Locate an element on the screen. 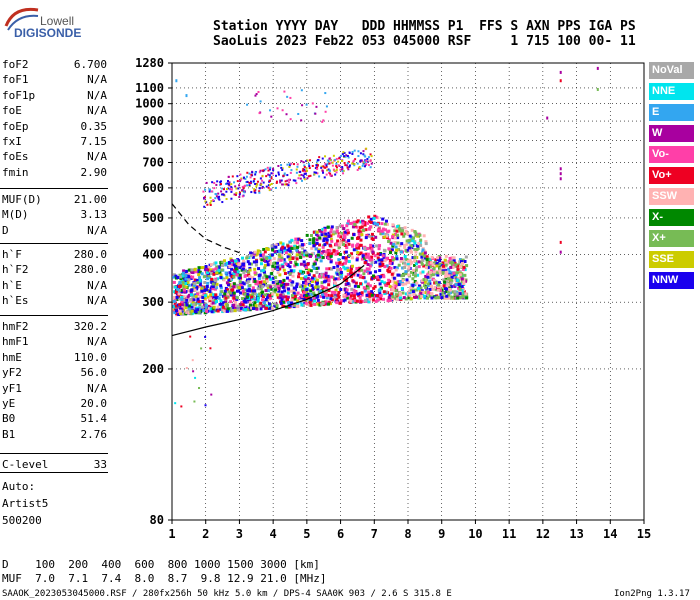 This screenshot has height=600, width=700. param-value: N/A is located at coordinates (97, 301).